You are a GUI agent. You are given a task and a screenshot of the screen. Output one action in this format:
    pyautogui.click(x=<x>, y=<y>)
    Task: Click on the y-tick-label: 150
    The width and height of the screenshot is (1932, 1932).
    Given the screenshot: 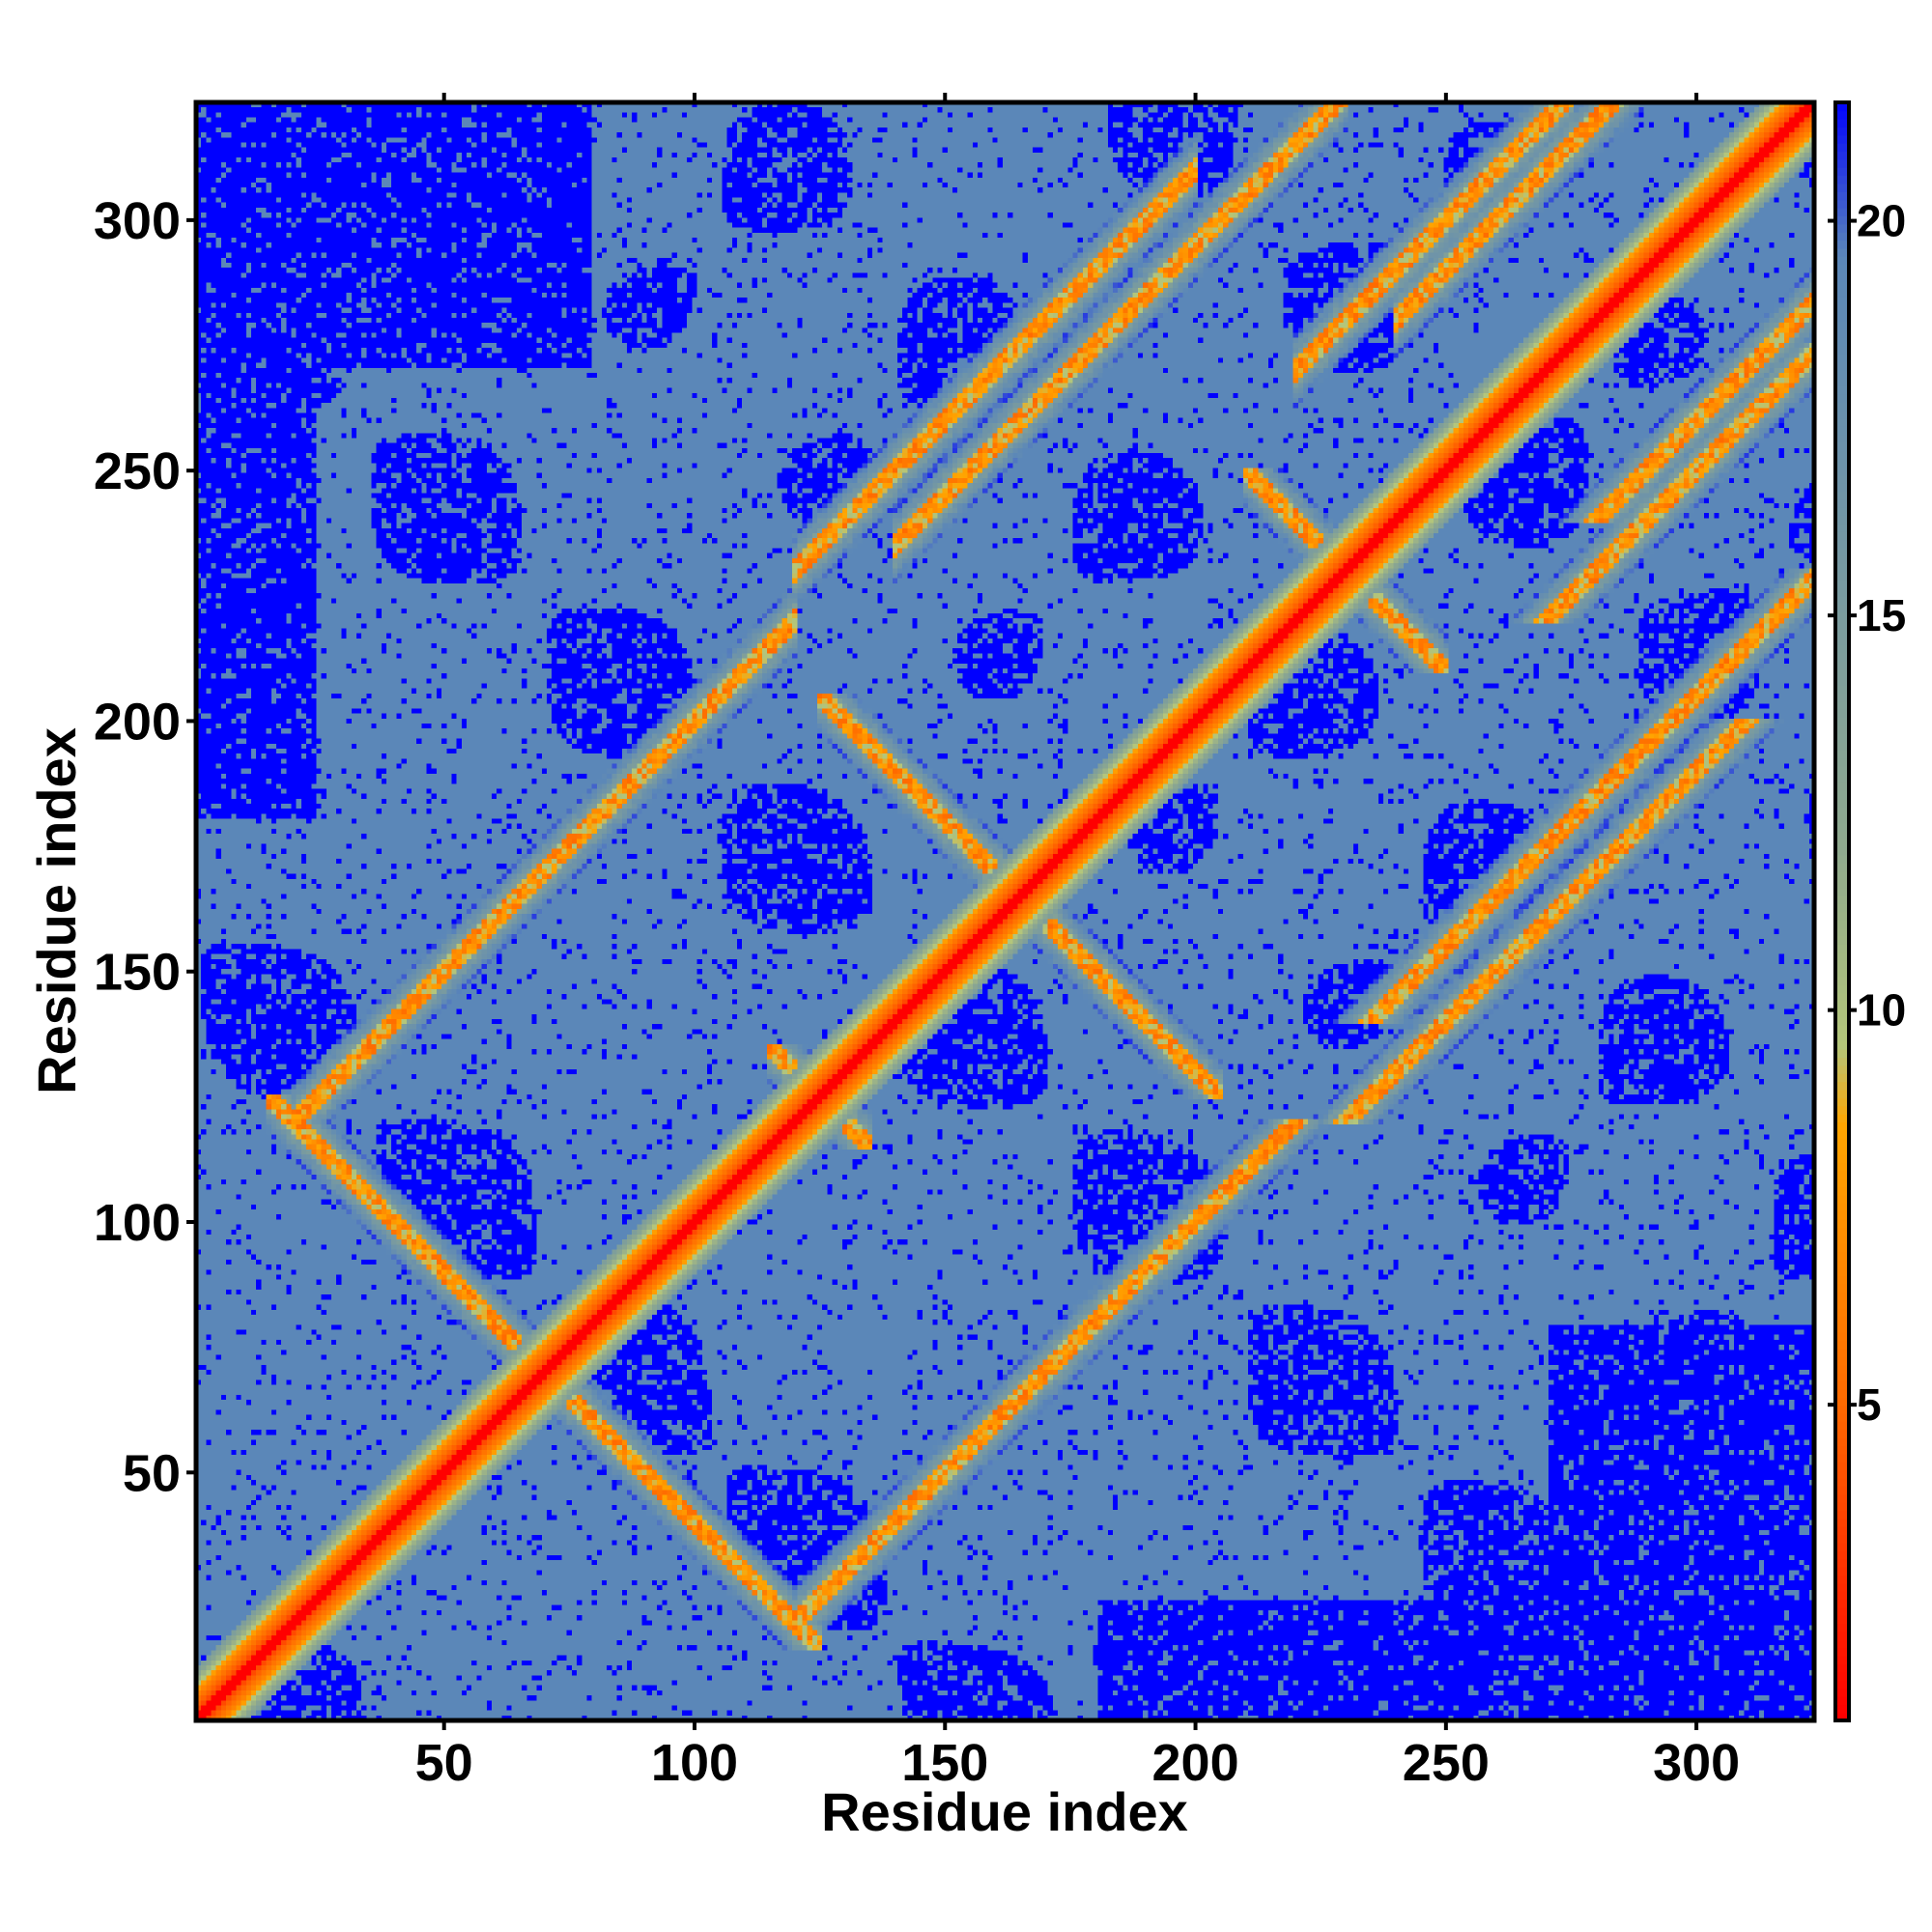 What is the action you would take?
    pyautogui.click(x=137, y=973)
    